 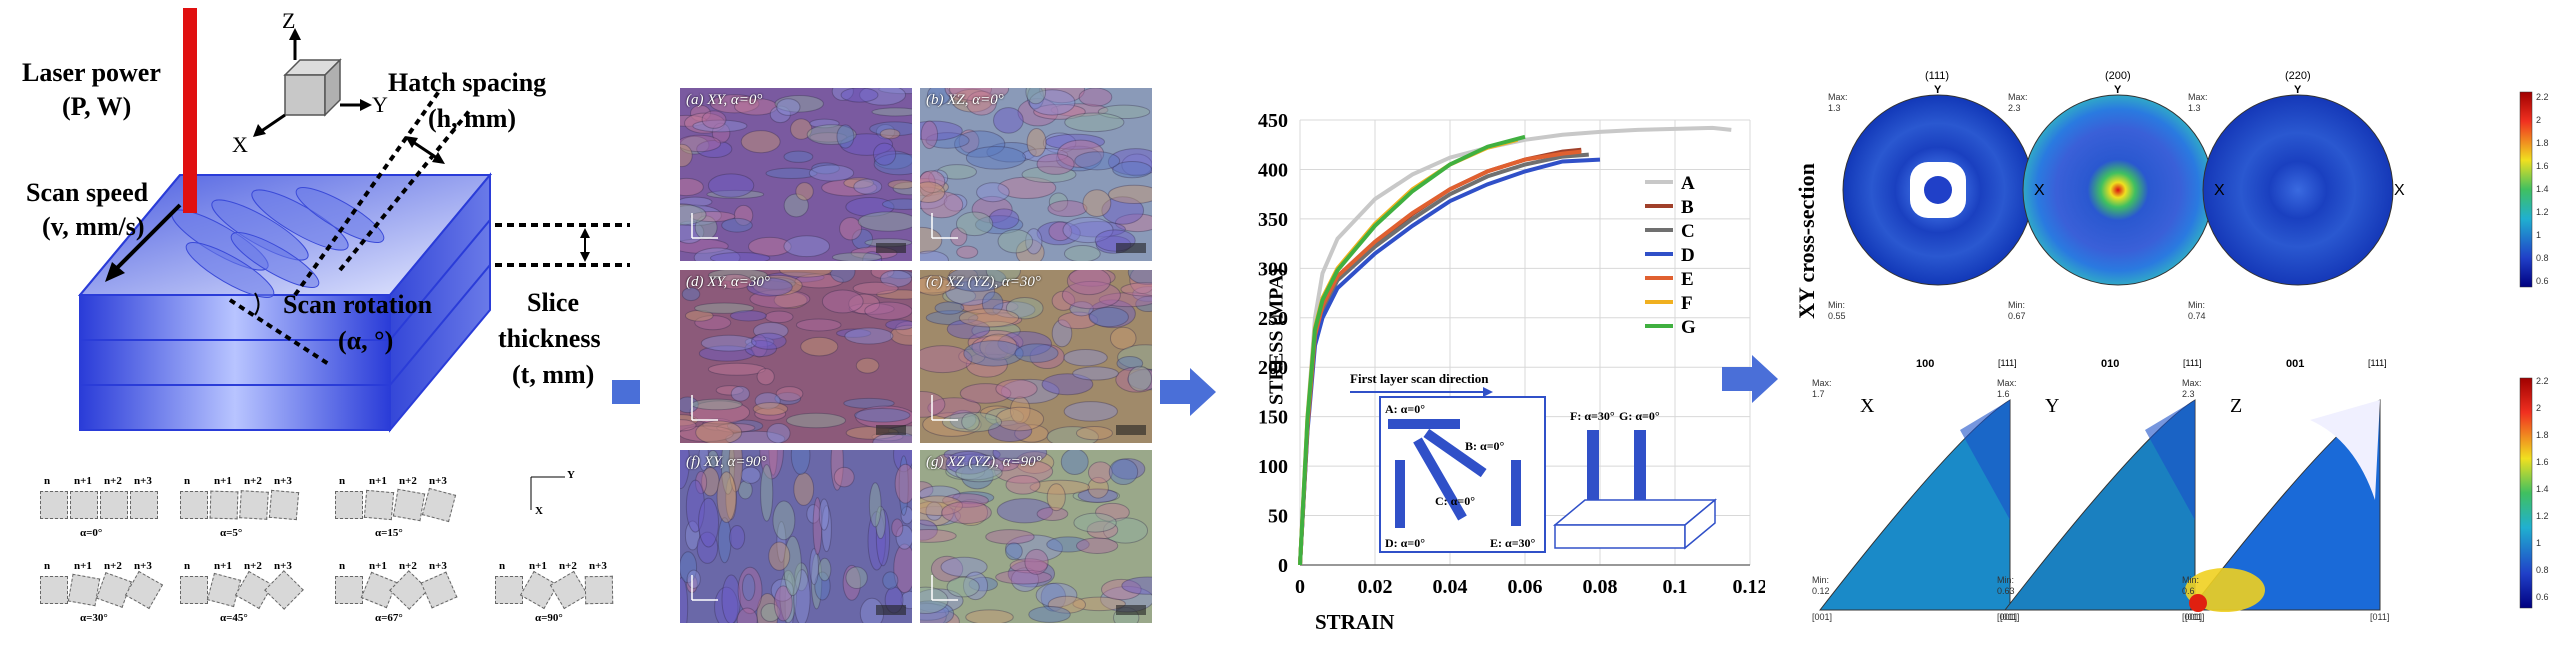 I want to click on pole-figure-axis-right: X, so click(x=2219, y=190).